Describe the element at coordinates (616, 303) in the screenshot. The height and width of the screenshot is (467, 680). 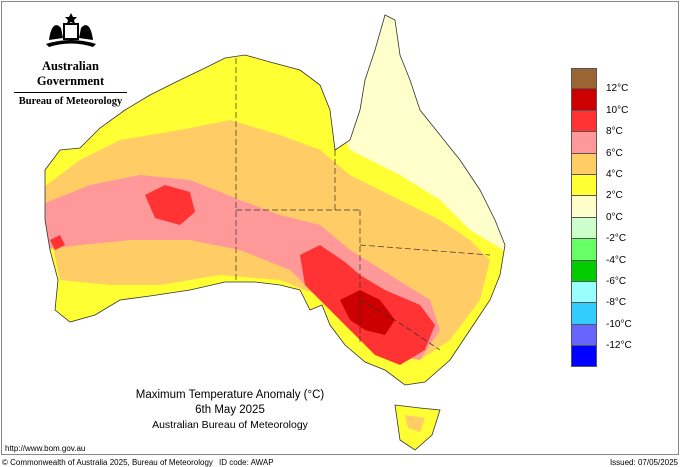
I see `legend-label: -8°C` at that location.